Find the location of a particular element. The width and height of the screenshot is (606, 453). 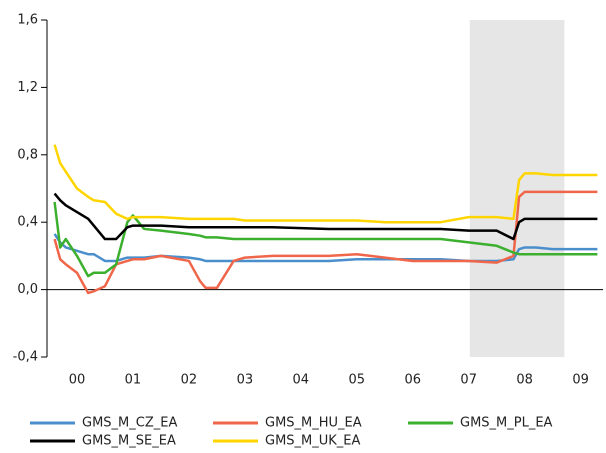

x-tick-label: 04 is located at coordinates (301, 380).